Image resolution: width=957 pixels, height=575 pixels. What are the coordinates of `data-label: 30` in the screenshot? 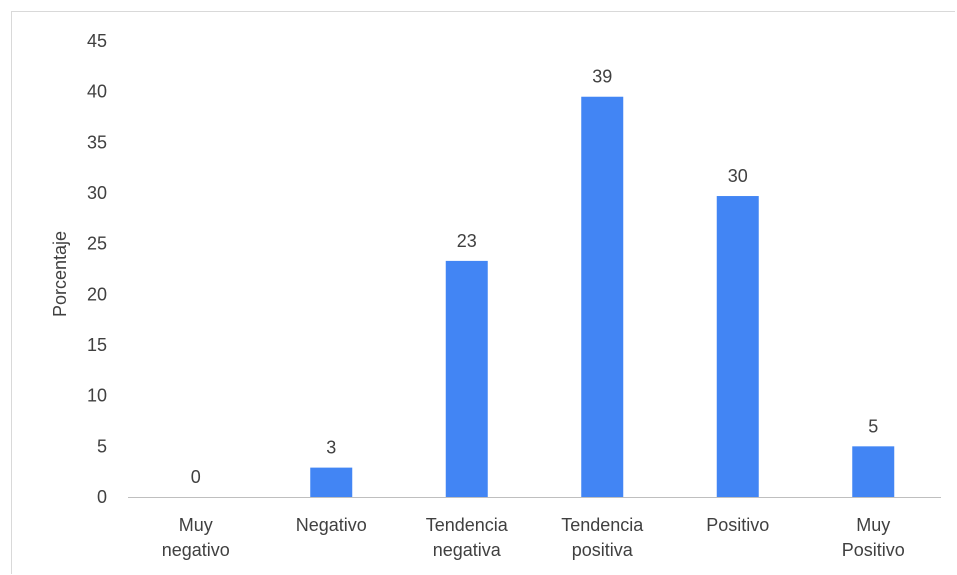 It's located at (738, 176).